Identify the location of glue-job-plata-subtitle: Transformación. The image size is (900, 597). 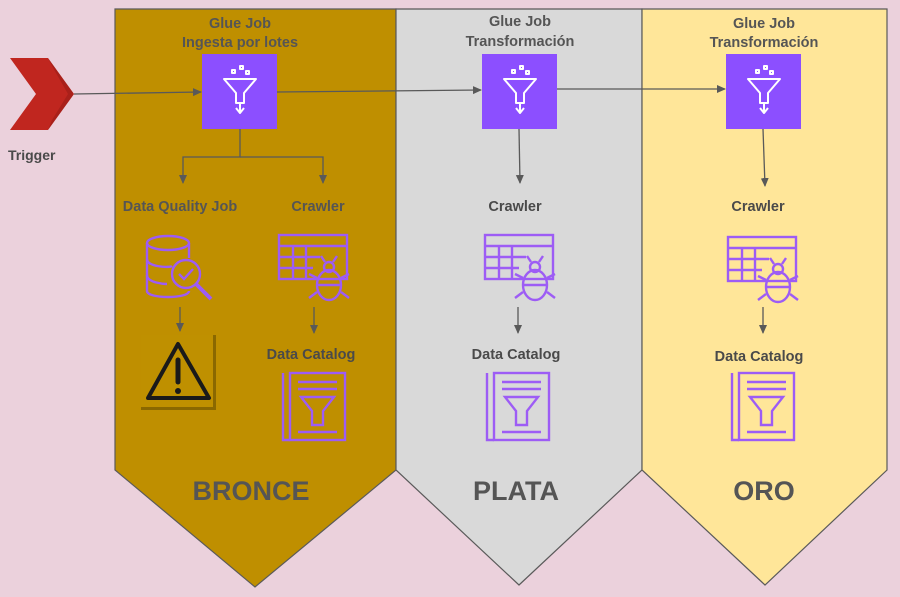
(520, 42).